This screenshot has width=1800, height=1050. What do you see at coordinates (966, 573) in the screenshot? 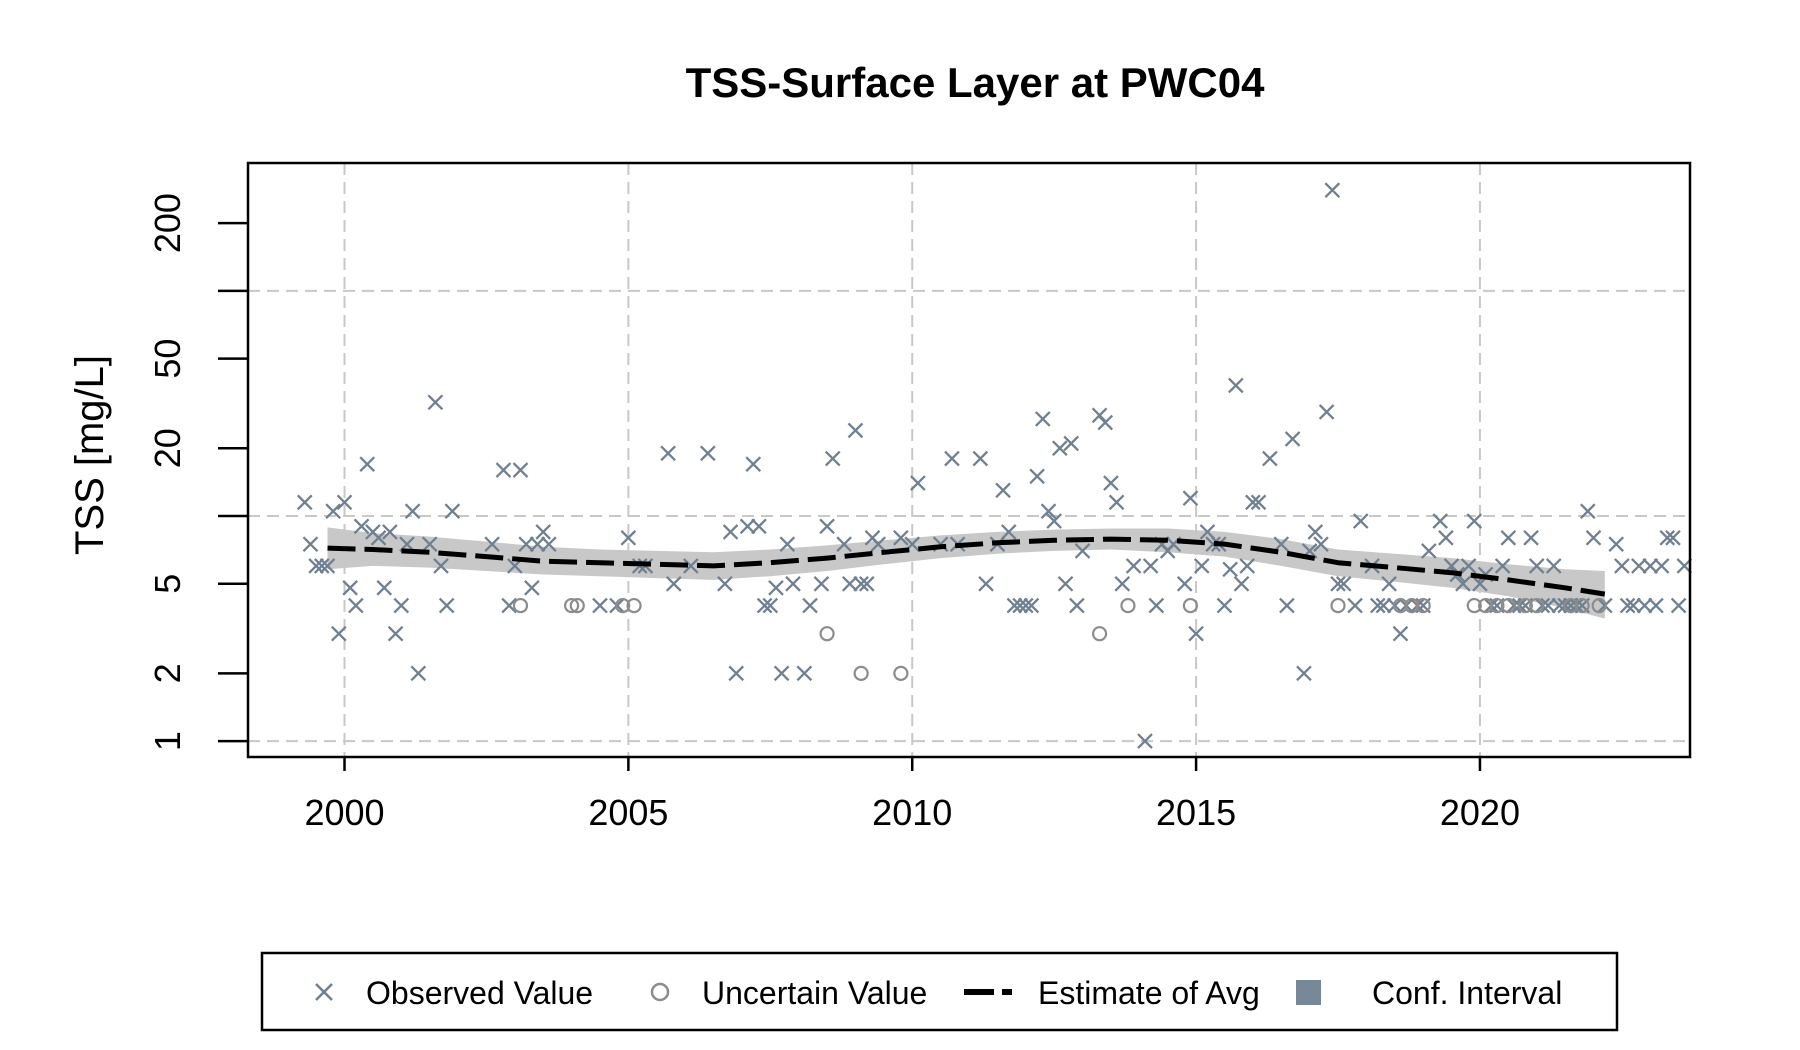
I see `confidence-band` at bounding box center [966, 573].